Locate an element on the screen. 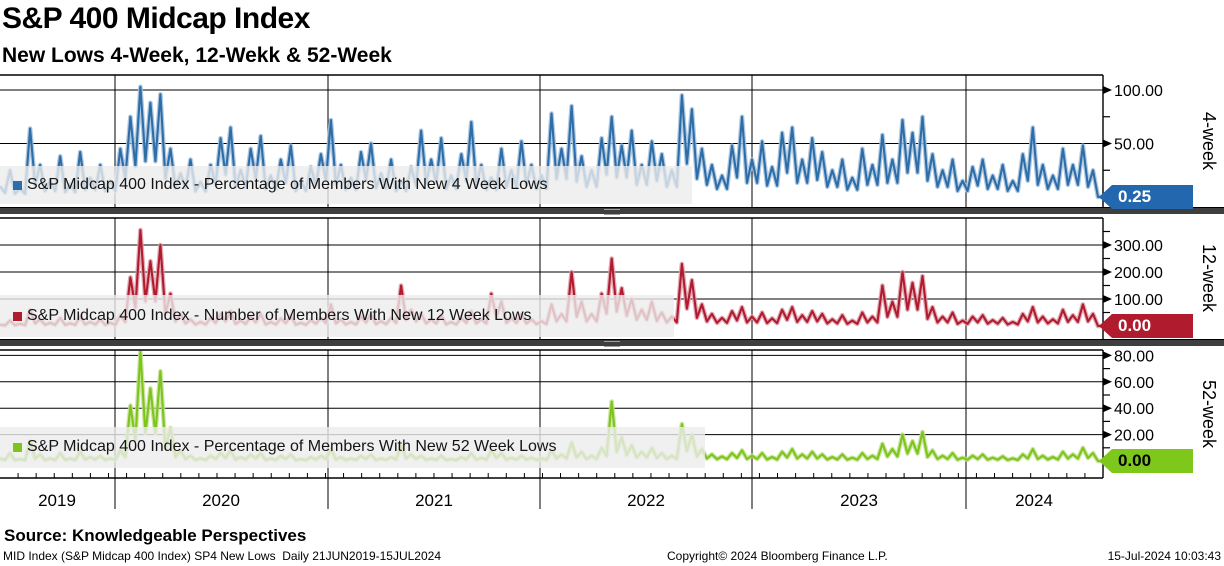 The height and width of the screenshot is (566, 1224). axis-title-12-week: 12-week is located at coordinates (1209, 278).